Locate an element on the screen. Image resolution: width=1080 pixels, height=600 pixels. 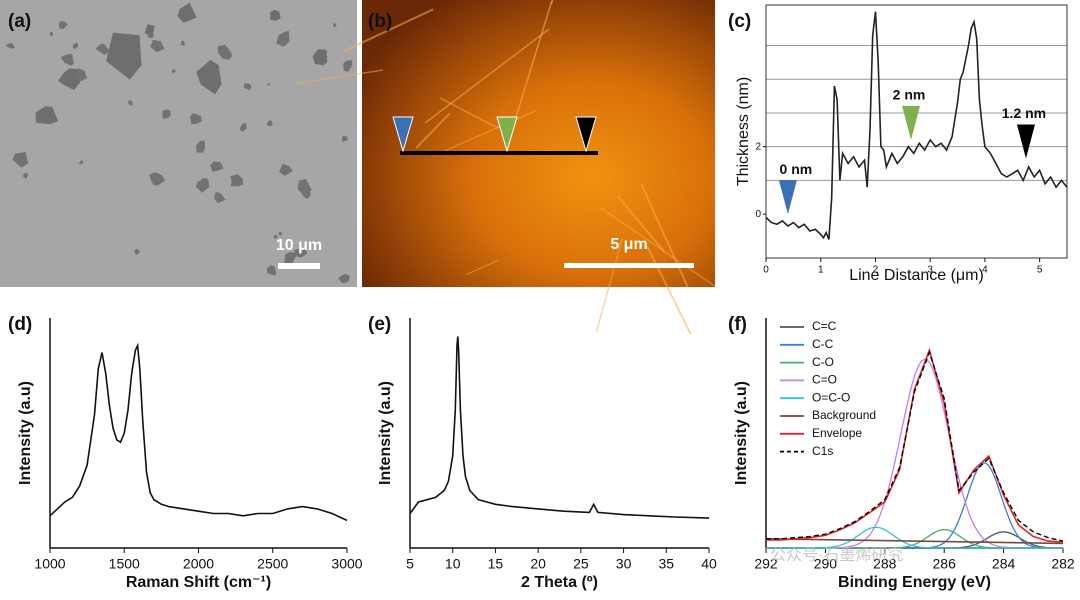
component-curve is located at coordinates (914, 505).